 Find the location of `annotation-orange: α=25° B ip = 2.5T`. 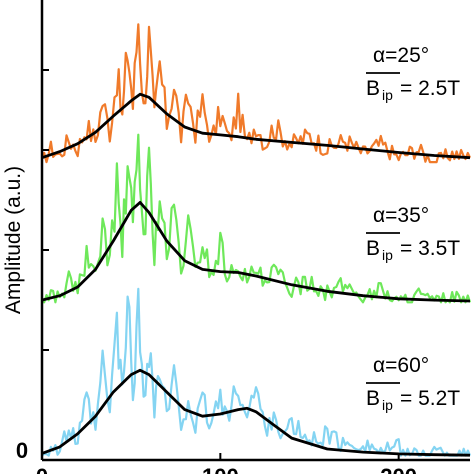

annotation-orange: α=25° B ip = 2.5T is located at coordinates (413, 73).